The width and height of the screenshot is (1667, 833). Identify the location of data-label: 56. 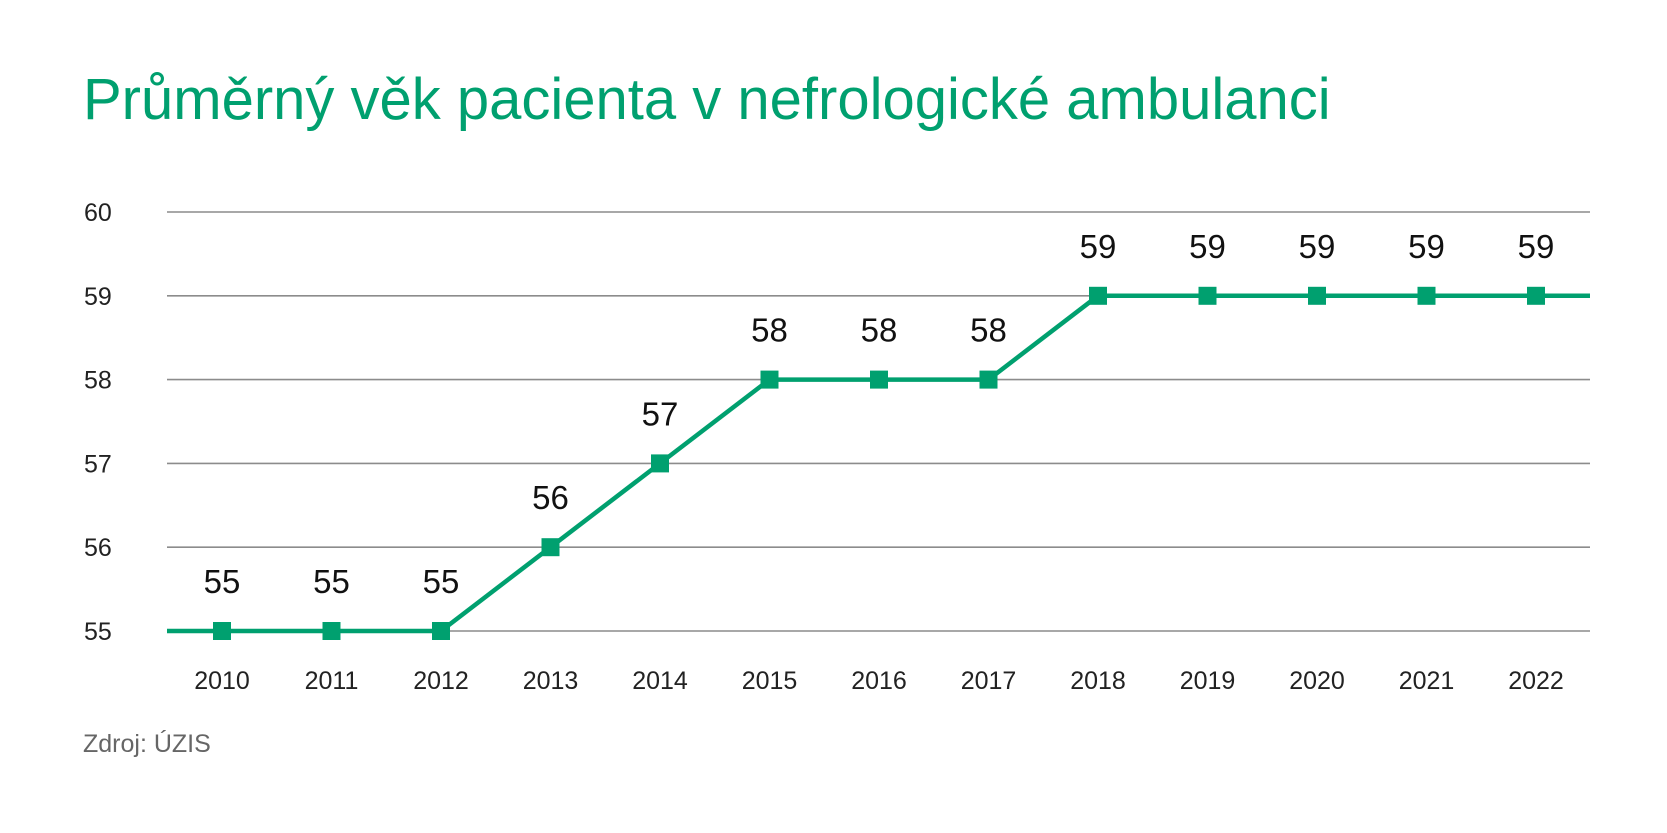
(550, 497).